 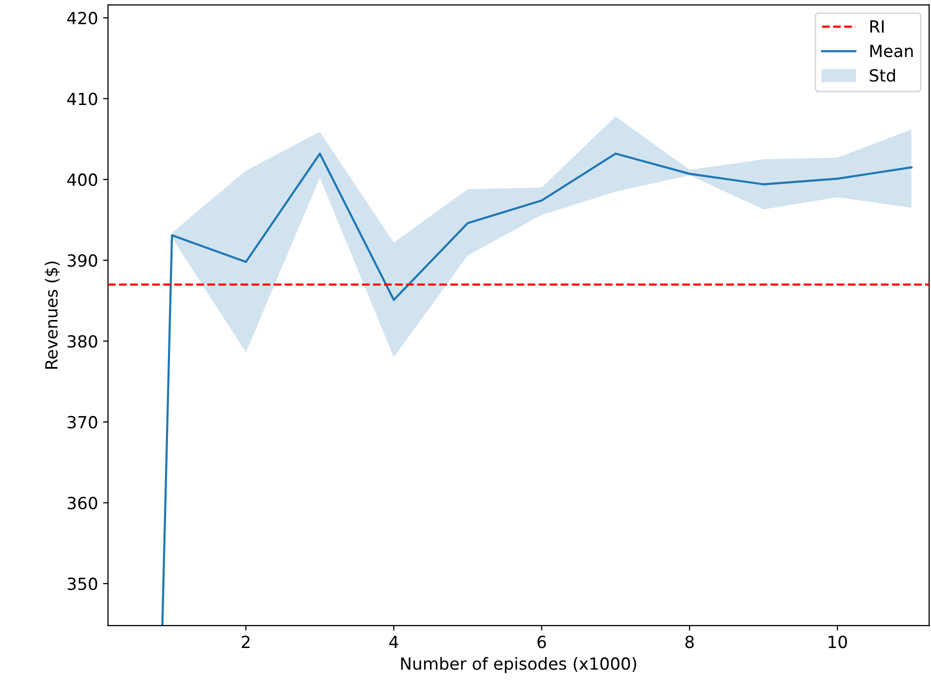 What do you see at coordinates (882, 75) in the screenshot?
I see `legend-label: Std` at bounding box center [882, 75].